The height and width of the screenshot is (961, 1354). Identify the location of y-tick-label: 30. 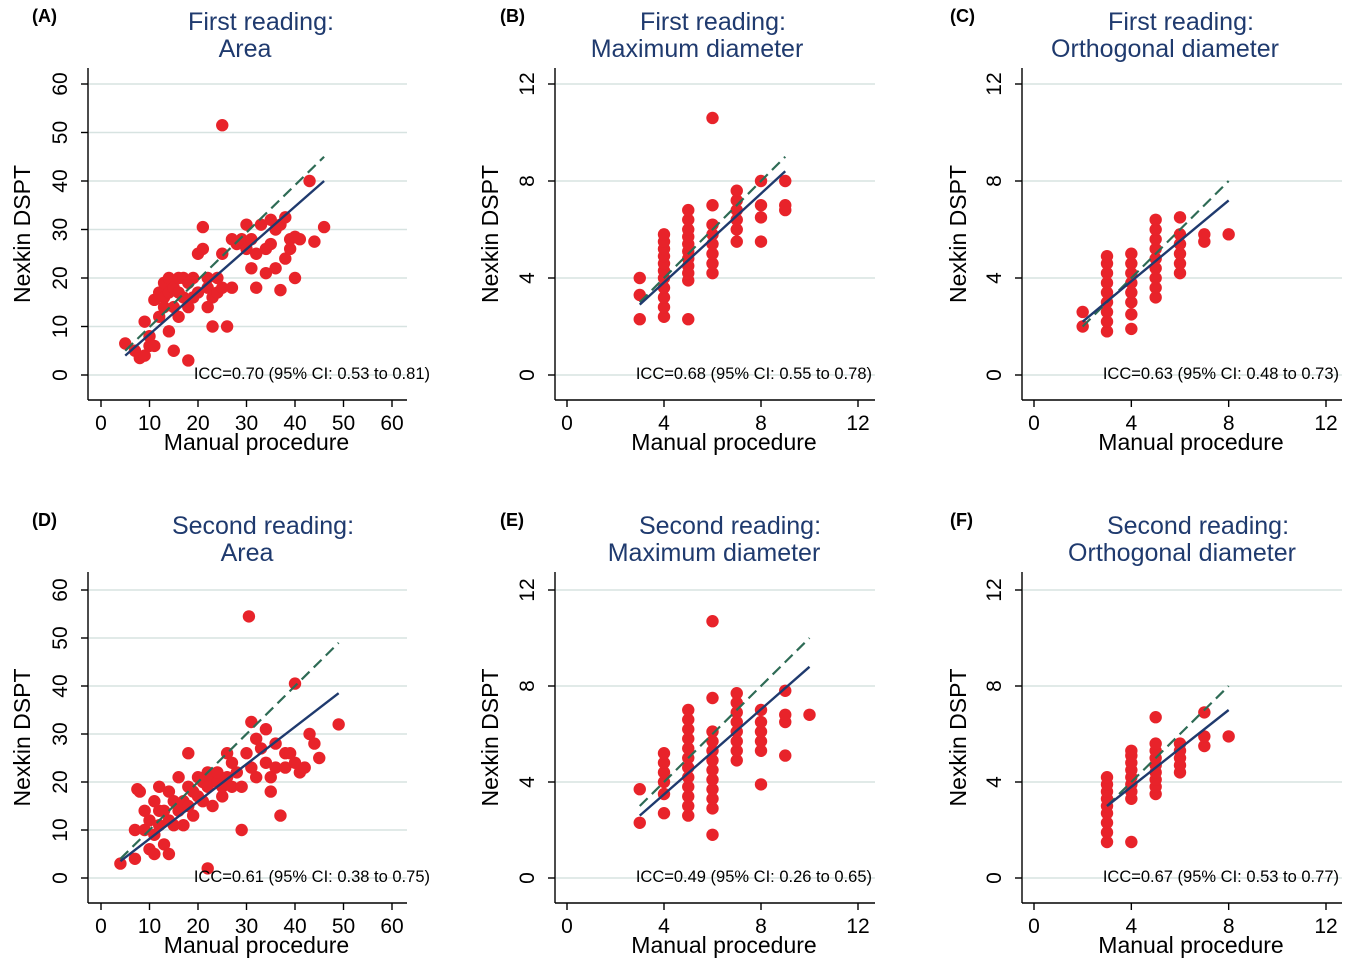
(60, 733).